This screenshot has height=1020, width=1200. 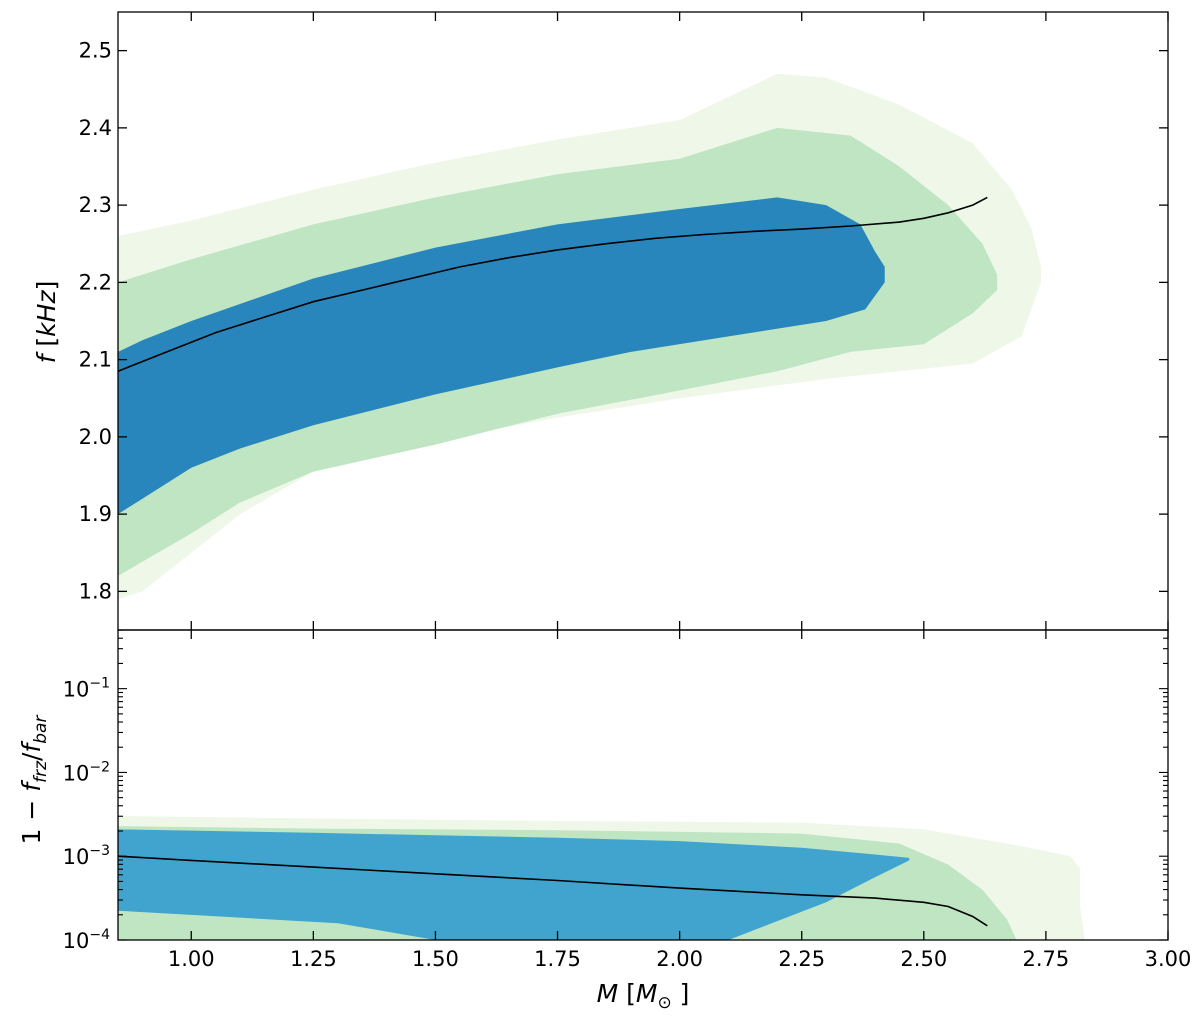 I want to click on top-y-tick-label: 2.0, so click(x=95, y=437).